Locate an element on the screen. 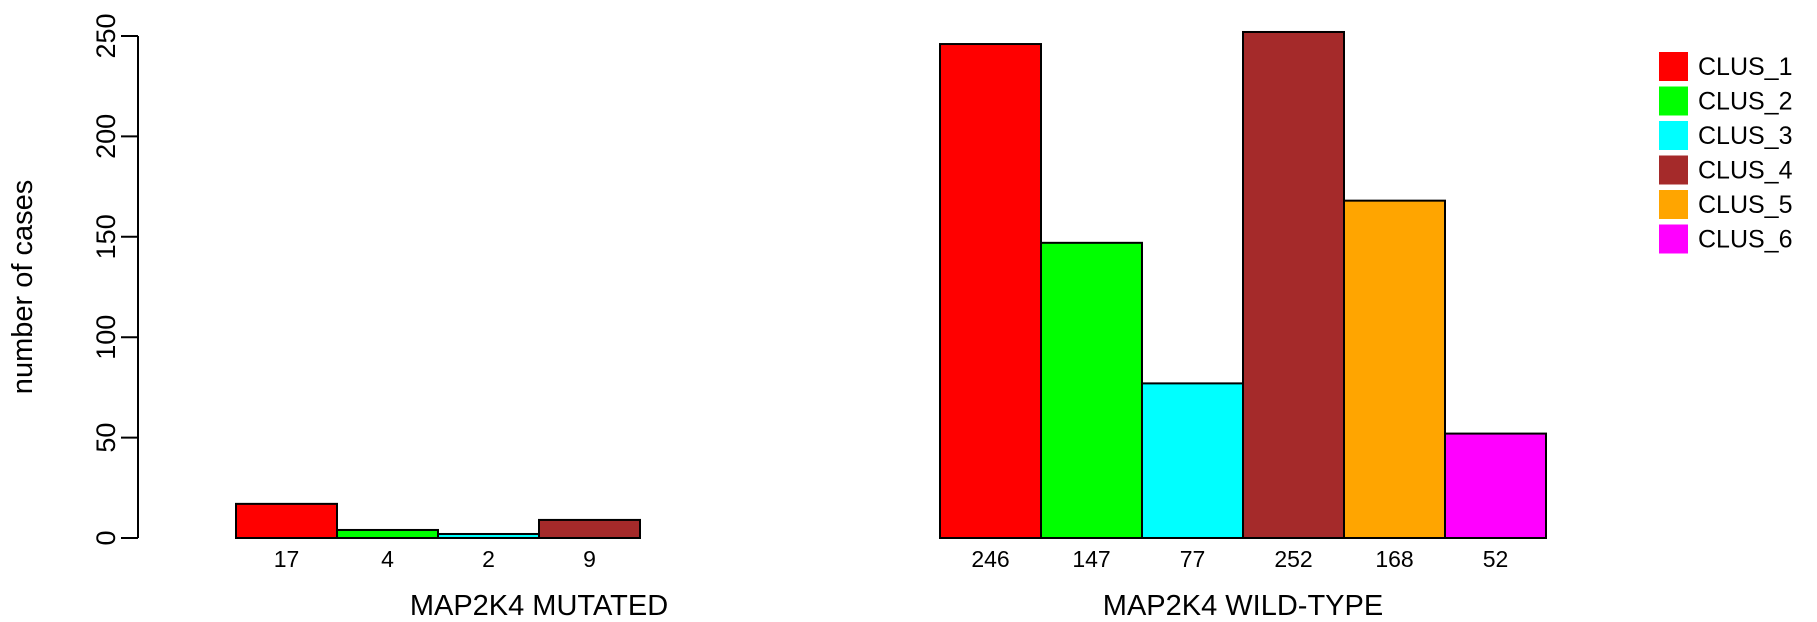 The image size is (1817, 622). bar-value-label: 17 is located at coordinates (287, 559).